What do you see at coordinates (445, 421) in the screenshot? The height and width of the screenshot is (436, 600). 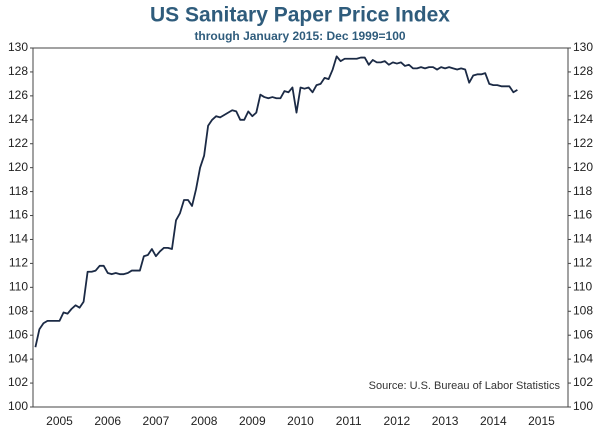 I see `x-tick-label: 2013` at bounding box center [445, 421].